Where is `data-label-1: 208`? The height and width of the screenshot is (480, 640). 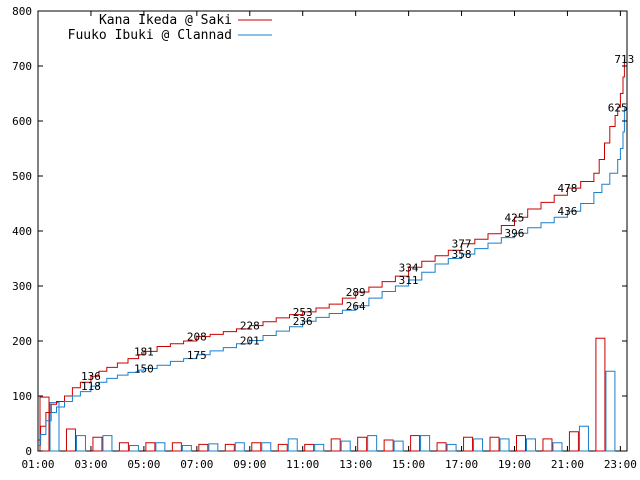 data-label-1: 208 is located at coordinates (197, 337).